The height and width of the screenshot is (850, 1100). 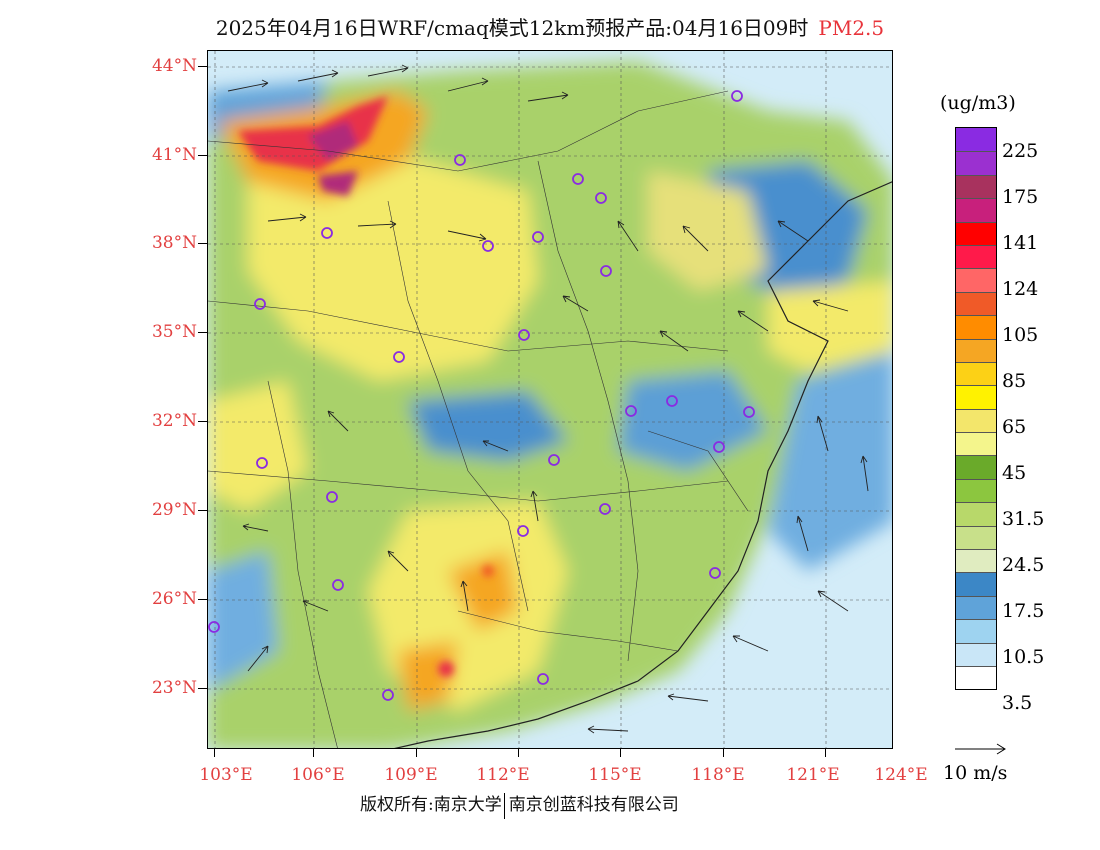 What do you see at coordinates (1023, 519) in the screenshot?
I see `legend-label: 31.5` at bounding box center [1023, 519].